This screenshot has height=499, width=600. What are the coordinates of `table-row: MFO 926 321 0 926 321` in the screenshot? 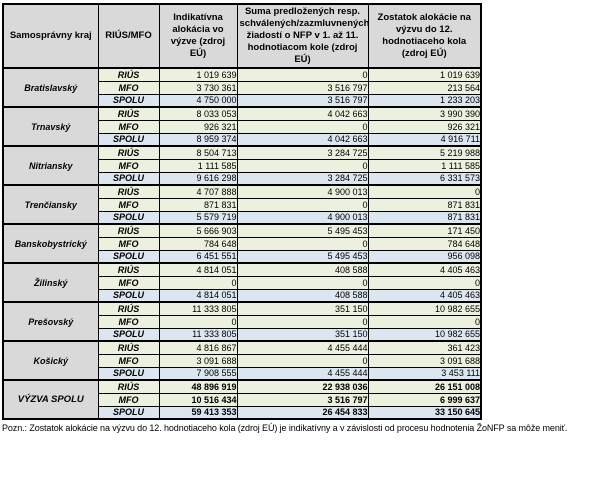 It's located at (242, 126).